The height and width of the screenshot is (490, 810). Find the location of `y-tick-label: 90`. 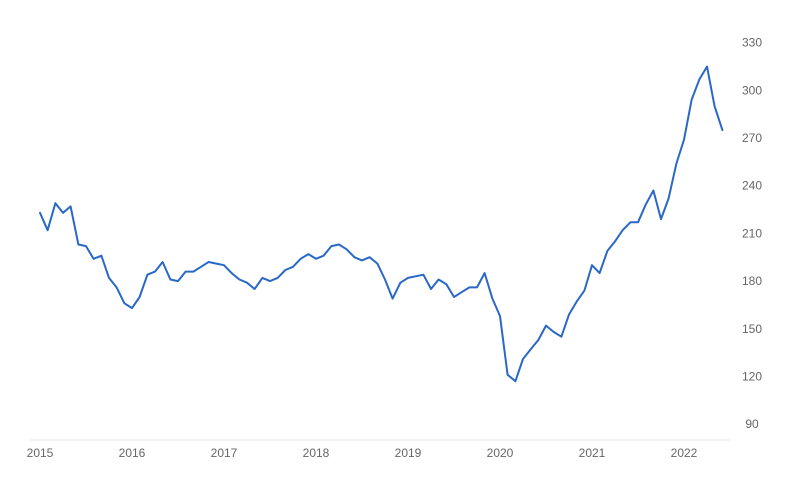

y-tick-label: 90 is located at coordinates (752, 424).